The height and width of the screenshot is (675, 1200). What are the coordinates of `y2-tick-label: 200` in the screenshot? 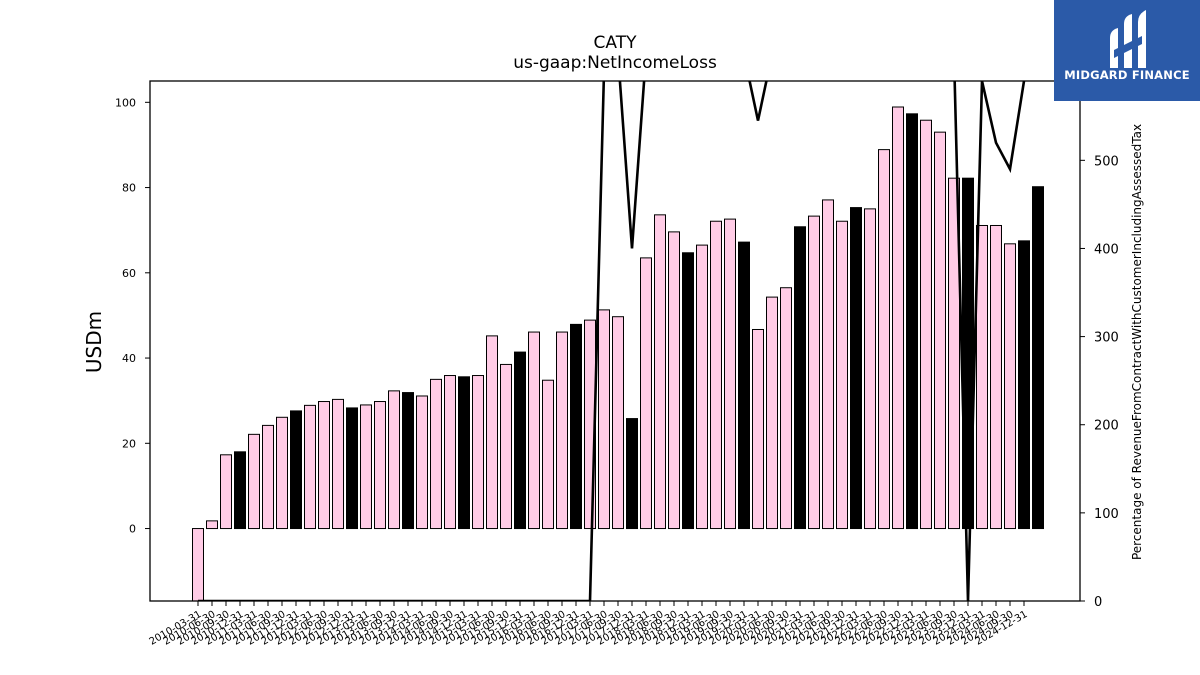 It's located at (1106, 426).